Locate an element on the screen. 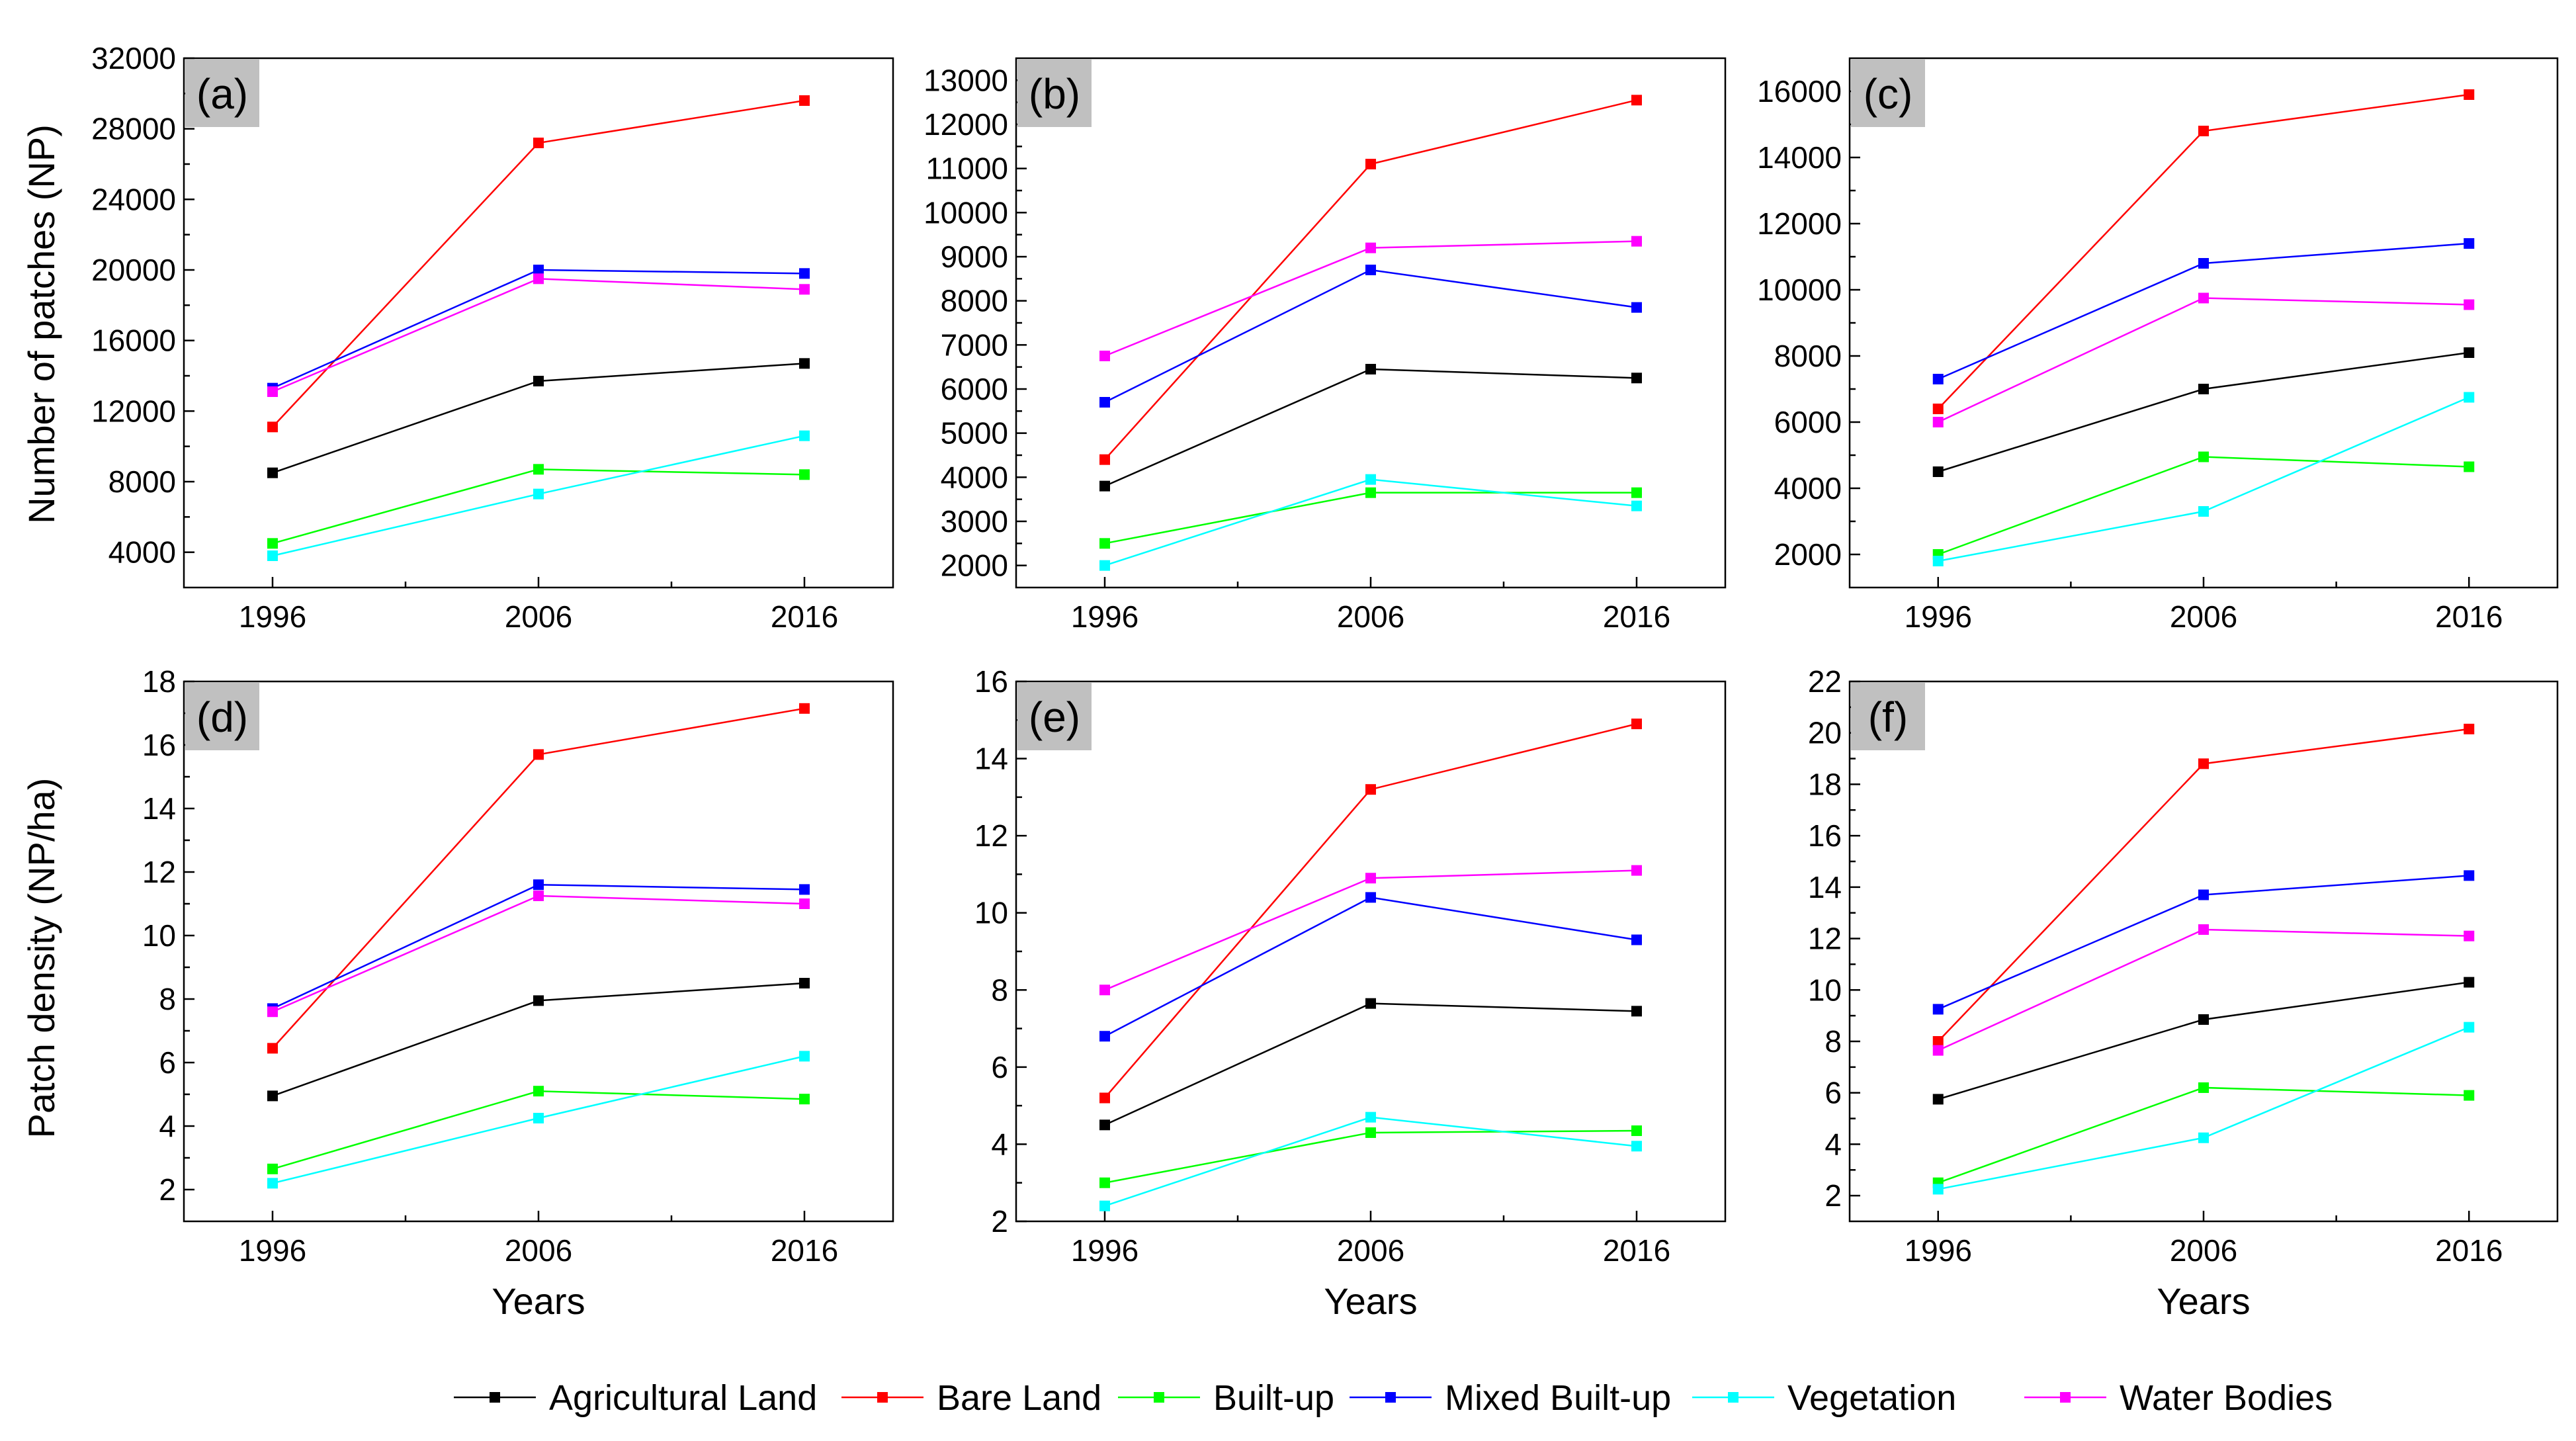 Image resolution: width=2576 pixels, height=1441 pixels. y-tick-label: 6000 is located at coordinates (1808, 422).